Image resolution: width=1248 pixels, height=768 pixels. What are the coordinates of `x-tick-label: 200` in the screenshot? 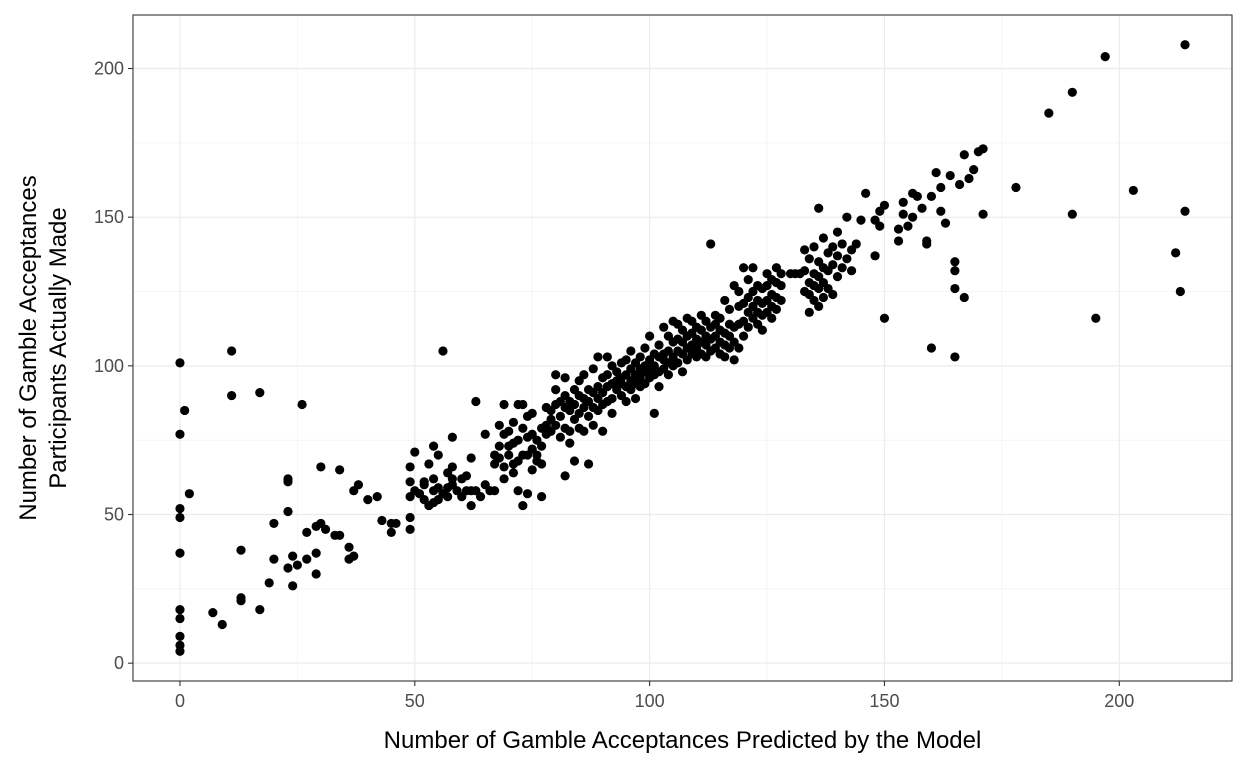 It's located at (1119, 701).